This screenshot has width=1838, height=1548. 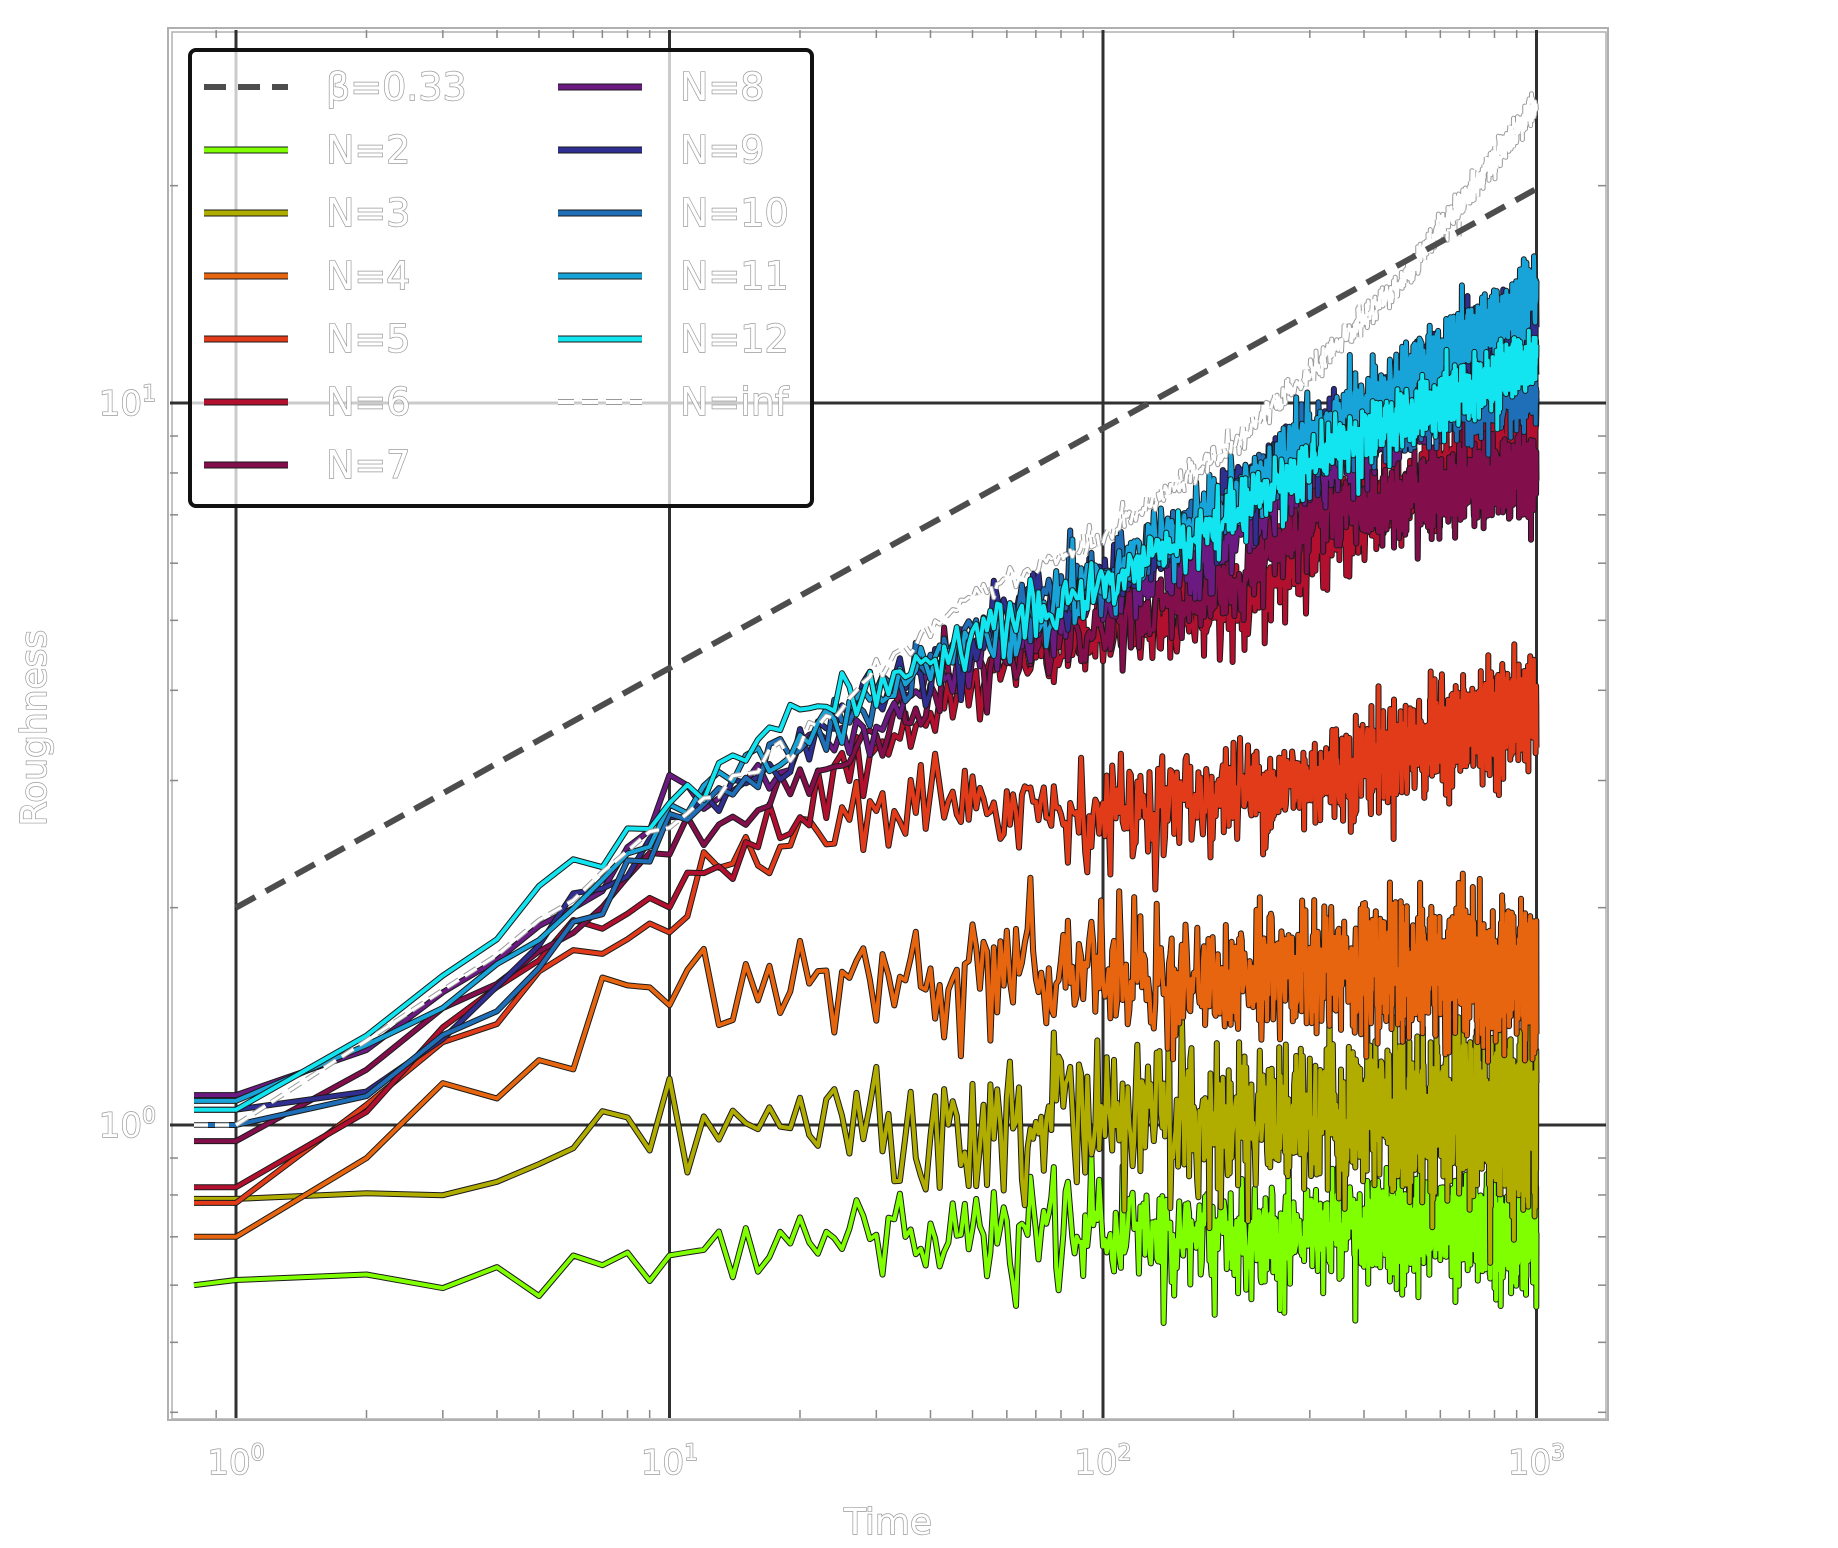 What do you see at coordinates (661, 87) in the screenshot?
I see `legend-entry-7: N=8` at bounding box center [661, 87].